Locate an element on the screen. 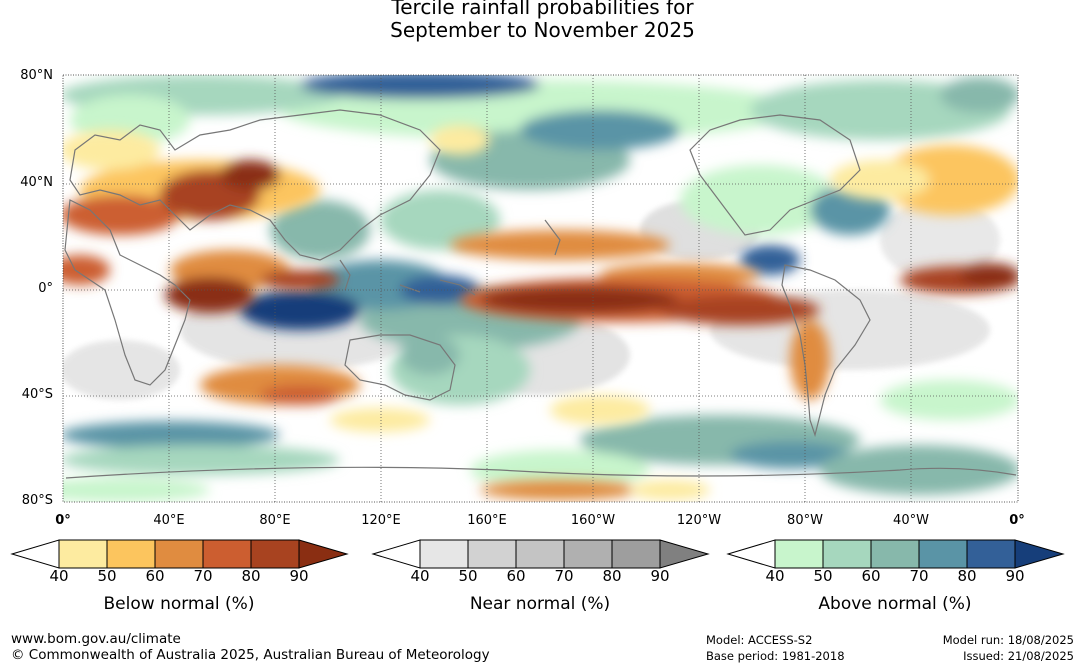 This screenshot has height=667, width=1085. legend-below-tick-40: 40 is located at coordinates (59, 576).